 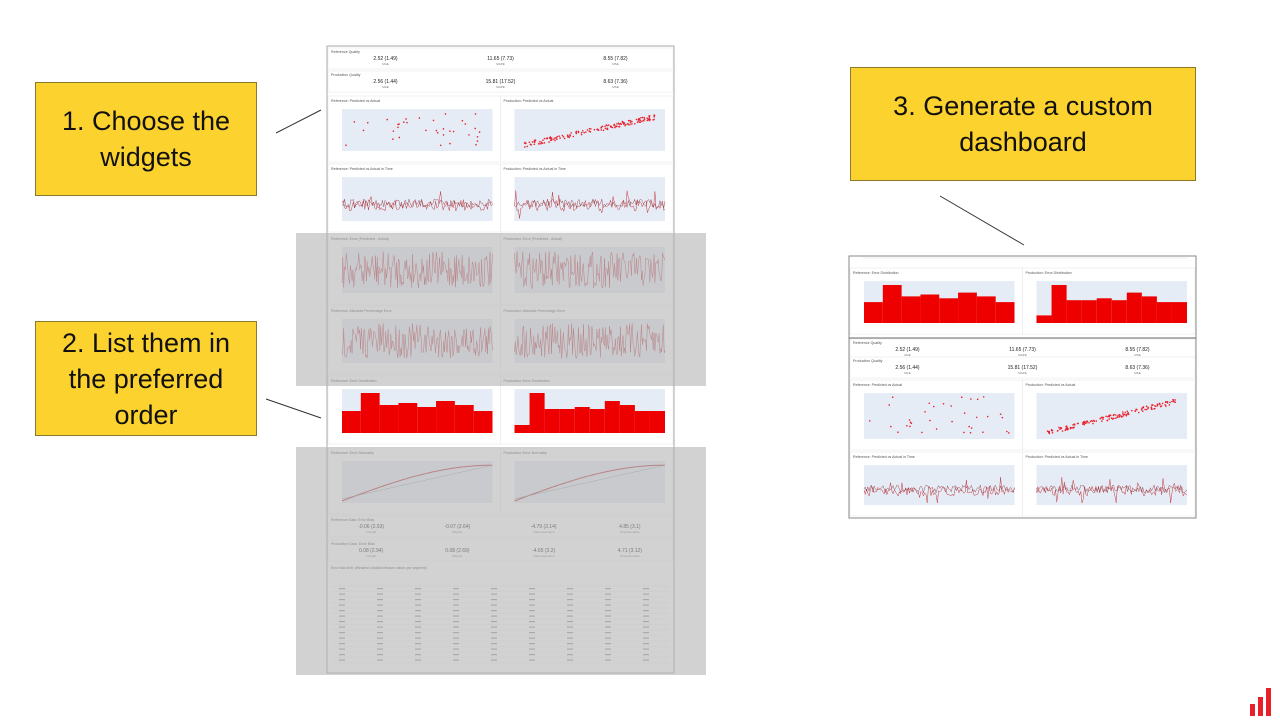 I want to click on plot-area, so click(x=1111, y=485).